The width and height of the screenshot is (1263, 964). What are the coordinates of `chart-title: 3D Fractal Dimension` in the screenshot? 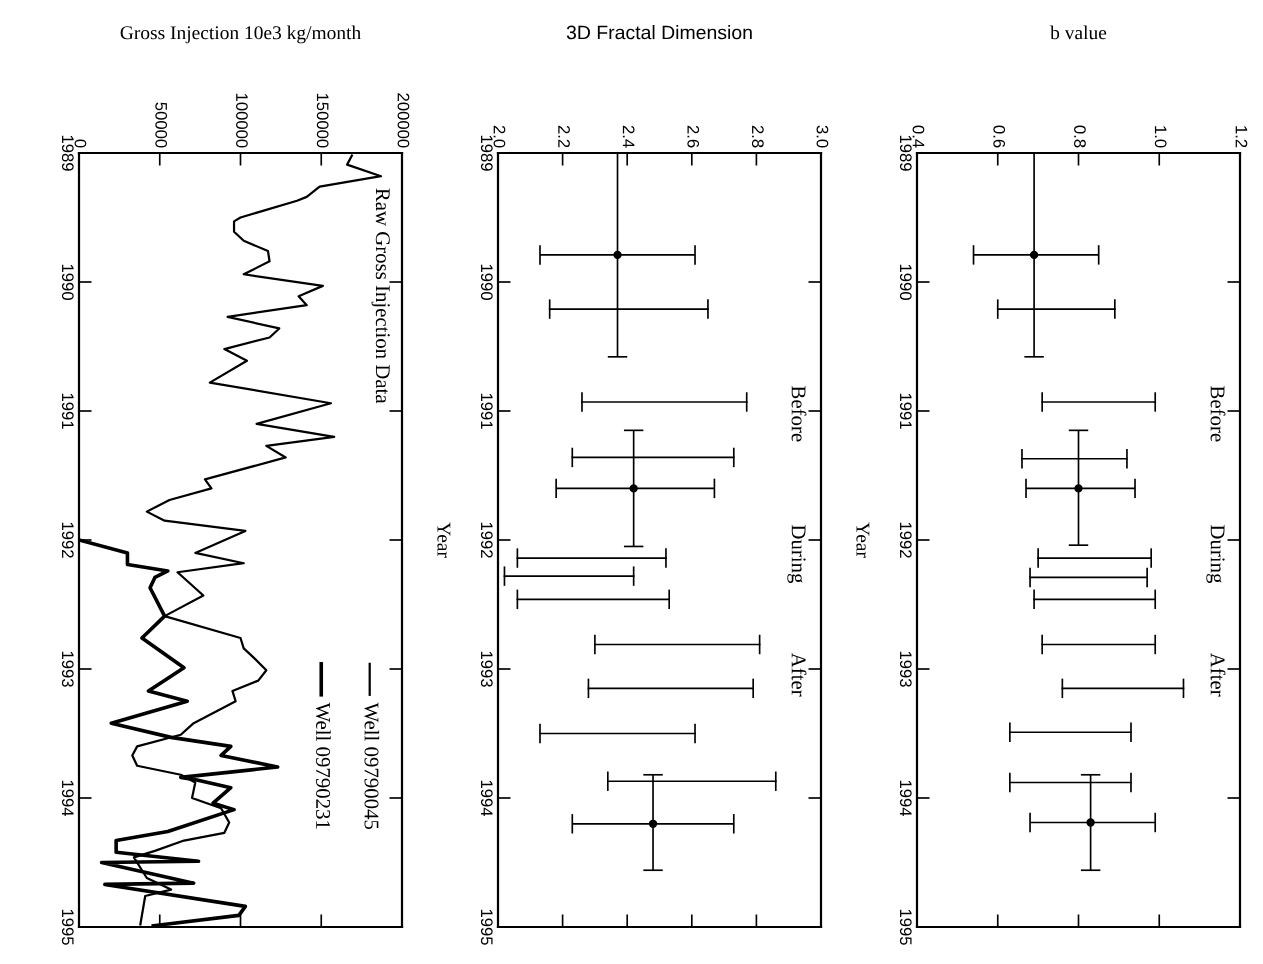 It's located at (659, 32).